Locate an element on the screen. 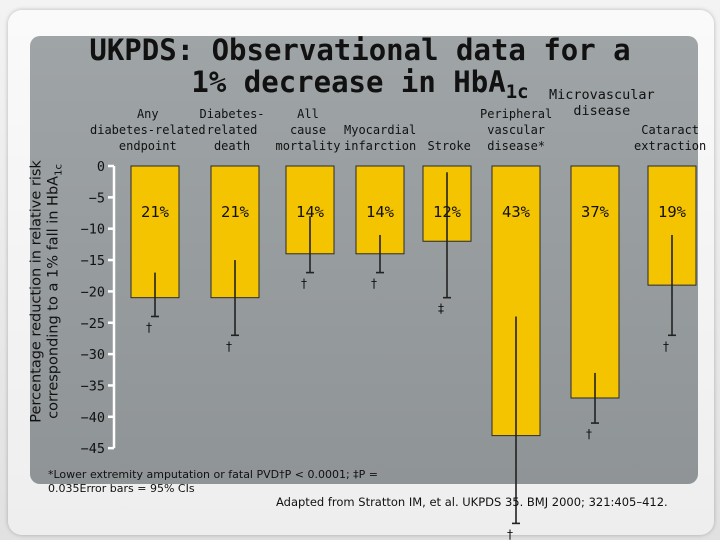 This screenshot has height=540, width=720. category-label: Cataract extraction is located at coordinates (670, 138).